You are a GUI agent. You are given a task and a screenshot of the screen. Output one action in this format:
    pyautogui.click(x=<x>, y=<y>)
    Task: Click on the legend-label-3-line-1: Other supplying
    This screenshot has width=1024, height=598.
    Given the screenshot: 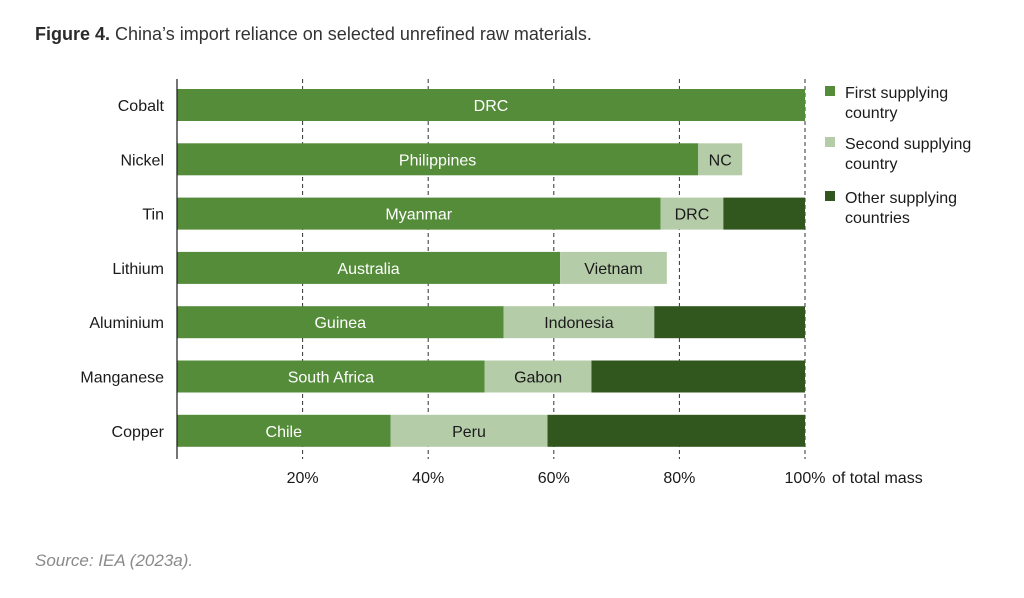 What is the action you would take?
    pyautogui.click(x=901, y=198)
    